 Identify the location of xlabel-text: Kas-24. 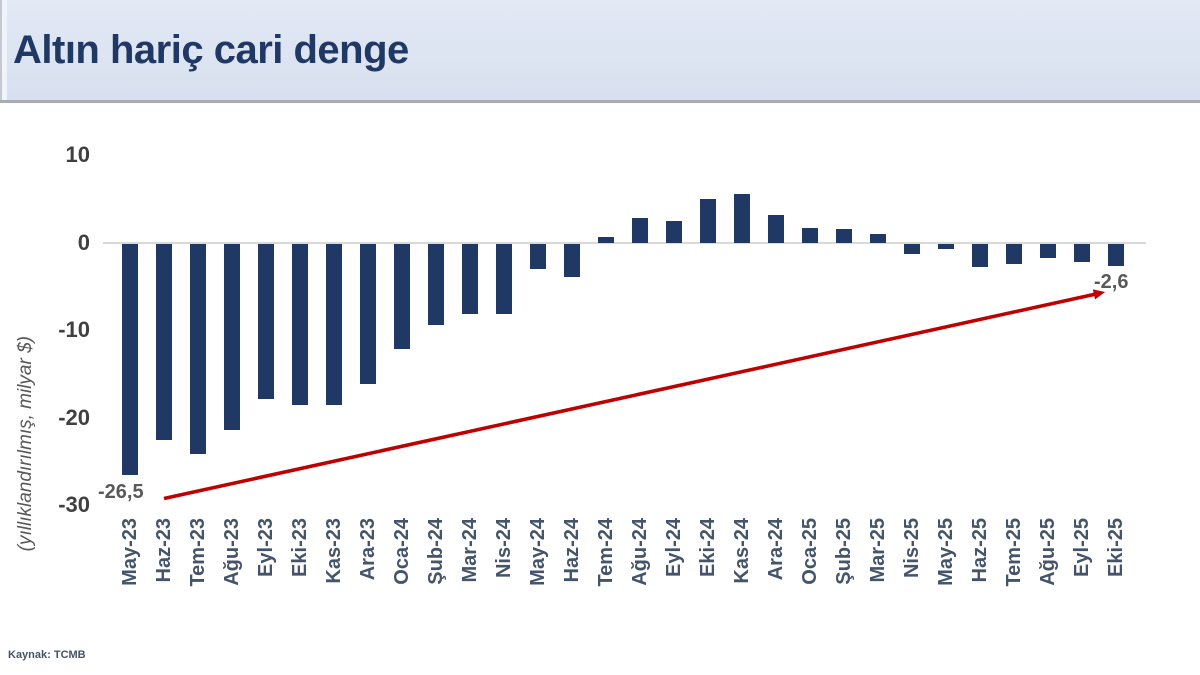
(741, 551).